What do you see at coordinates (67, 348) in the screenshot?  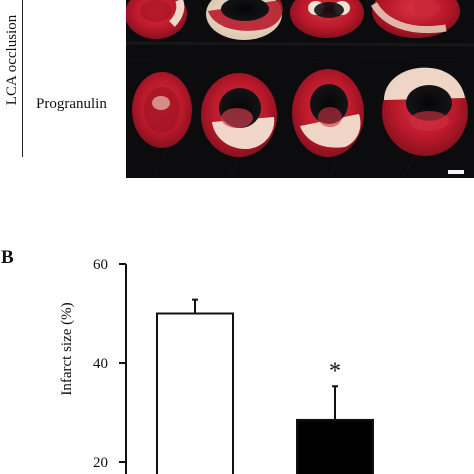 I see `y-axis-label: Infarct size (%)` at bounding box center [67, 348].